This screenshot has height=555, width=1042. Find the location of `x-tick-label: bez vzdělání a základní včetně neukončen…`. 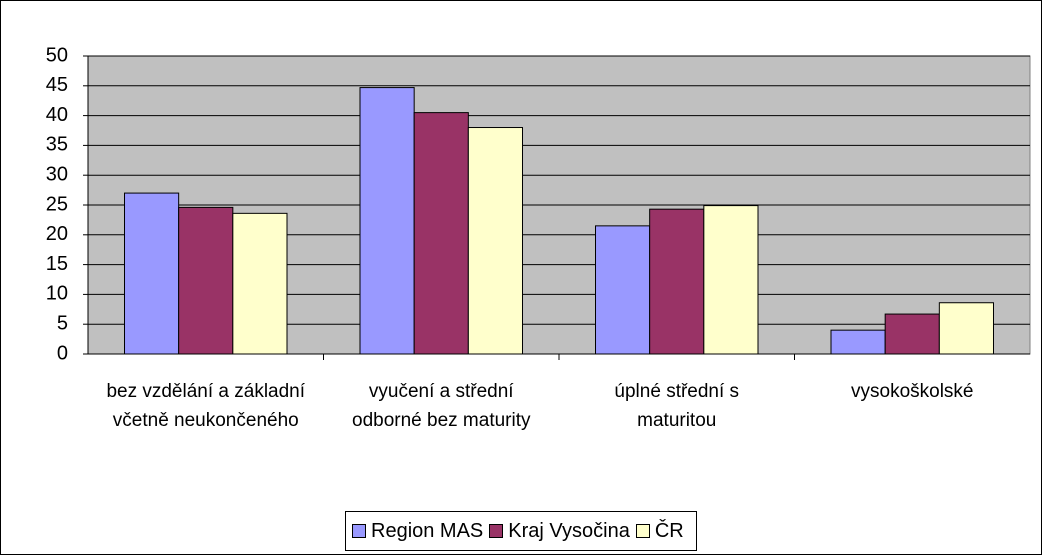

x-tick-label: bez vzdělání a základní včetně neukončen… is located at coordinates (206, 406).